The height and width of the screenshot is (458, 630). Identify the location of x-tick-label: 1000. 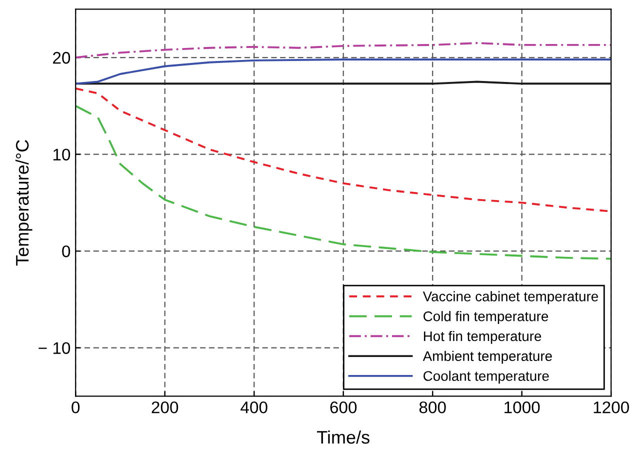
(522, 407).